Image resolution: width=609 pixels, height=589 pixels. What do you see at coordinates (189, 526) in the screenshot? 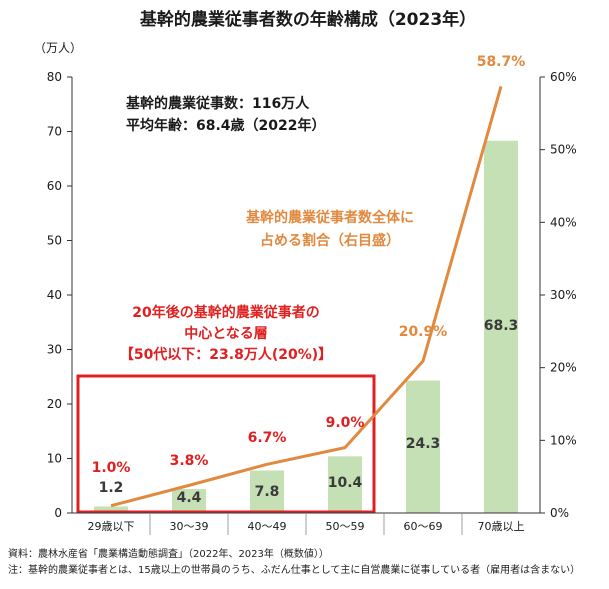
I see `x-tick-label: 30～39` at bounding box center [189, 526].